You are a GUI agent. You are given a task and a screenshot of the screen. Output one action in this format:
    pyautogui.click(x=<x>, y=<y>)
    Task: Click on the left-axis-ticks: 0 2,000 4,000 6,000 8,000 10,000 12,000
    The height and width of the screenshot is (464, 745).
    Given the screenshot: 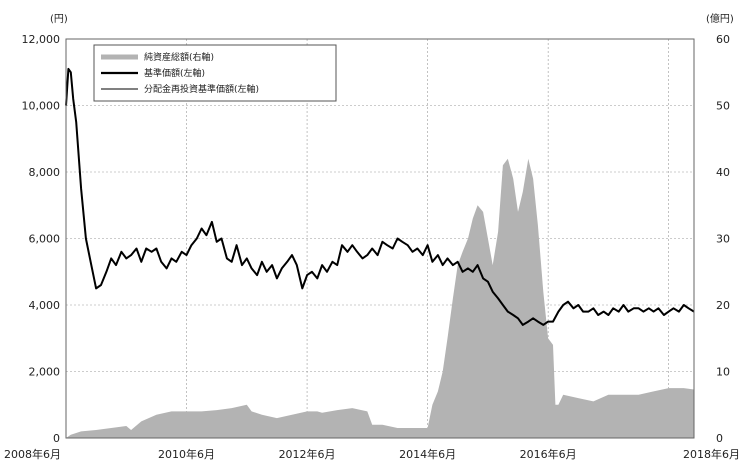 What is the action you would take?
    pyautogui.click(x=41, y=239)
    